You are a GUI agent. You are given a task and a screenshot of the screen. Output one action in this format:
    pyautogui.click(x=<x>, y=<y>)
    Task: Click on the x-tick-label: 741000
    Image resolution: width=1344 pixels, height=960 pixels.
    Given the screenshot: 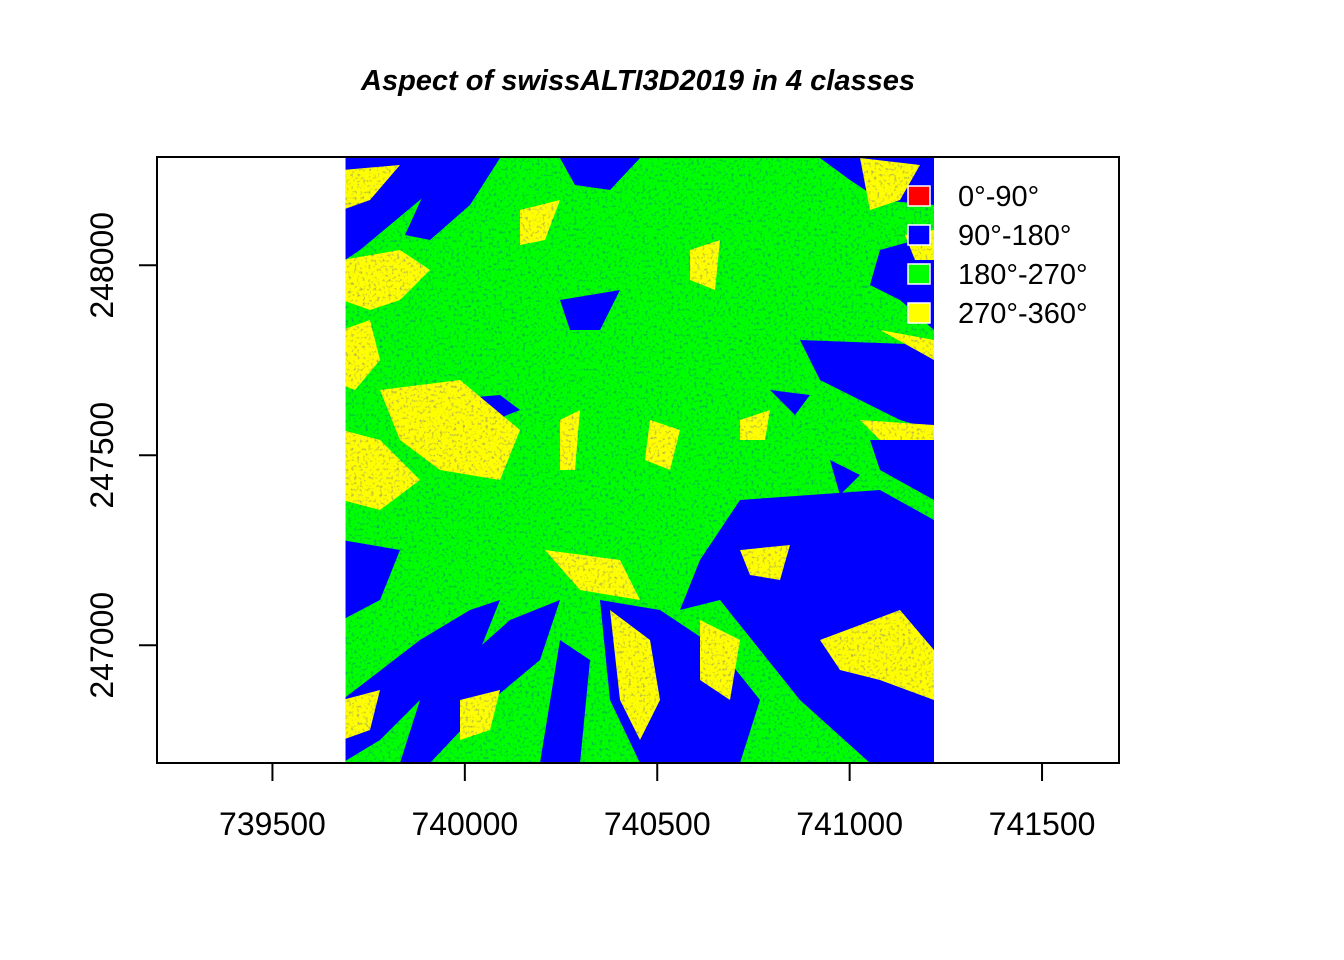 What is the action you would take?
    pyautogui.click(x=849, y=824)
    